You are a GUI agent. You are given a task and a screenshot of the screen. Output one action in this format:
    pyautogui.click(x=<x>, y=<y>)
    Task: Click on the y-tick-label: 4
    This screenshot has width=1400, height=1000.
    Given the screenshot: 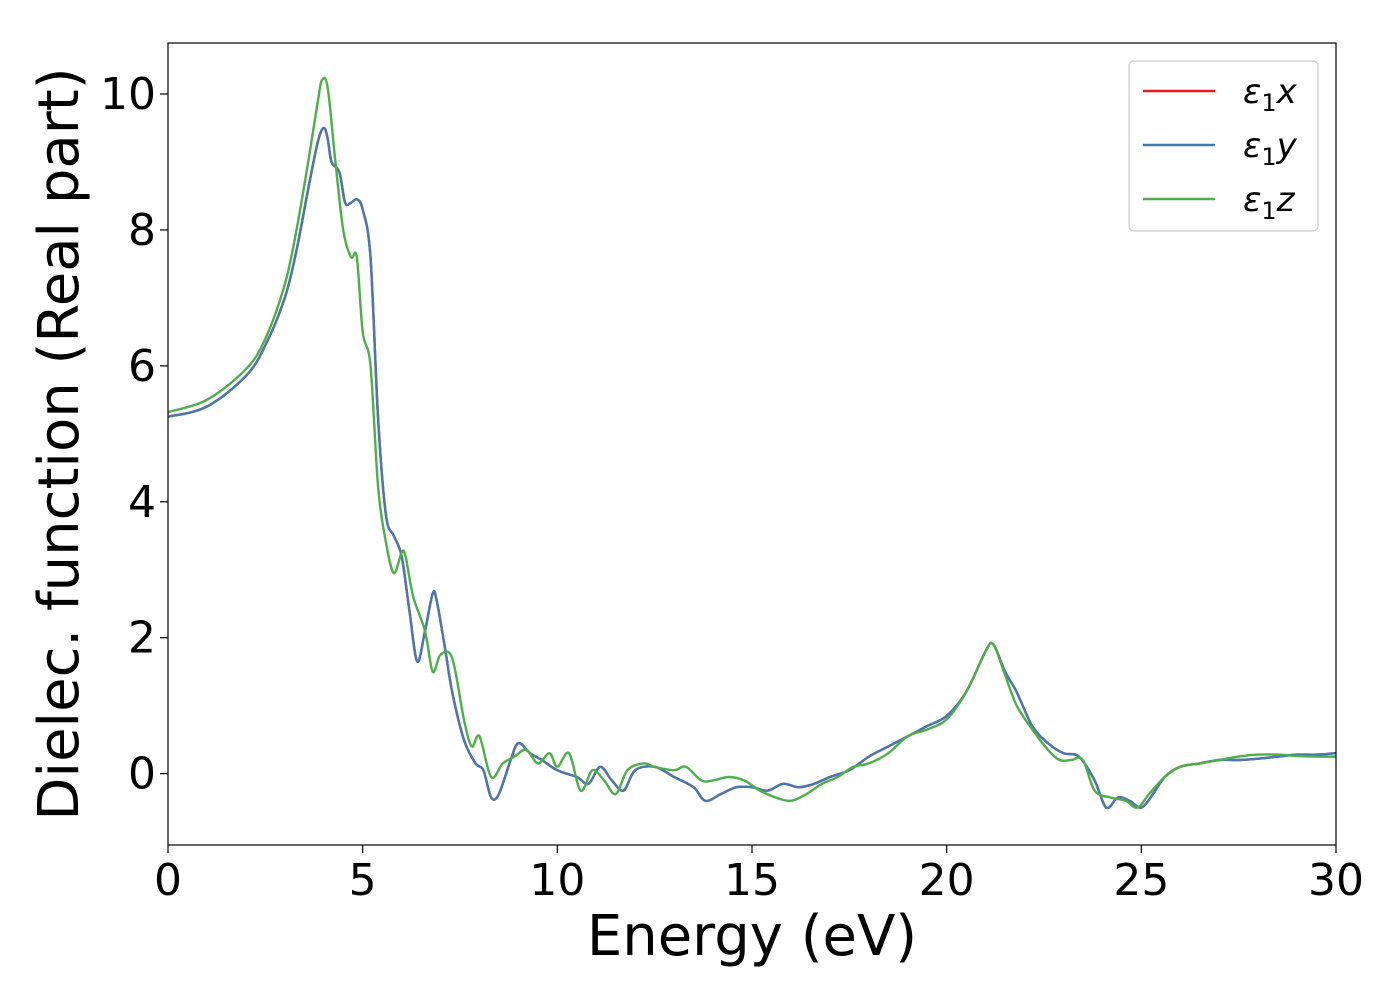 What is the action you would take?
    pyautogui.click(x=142, y=502)
    